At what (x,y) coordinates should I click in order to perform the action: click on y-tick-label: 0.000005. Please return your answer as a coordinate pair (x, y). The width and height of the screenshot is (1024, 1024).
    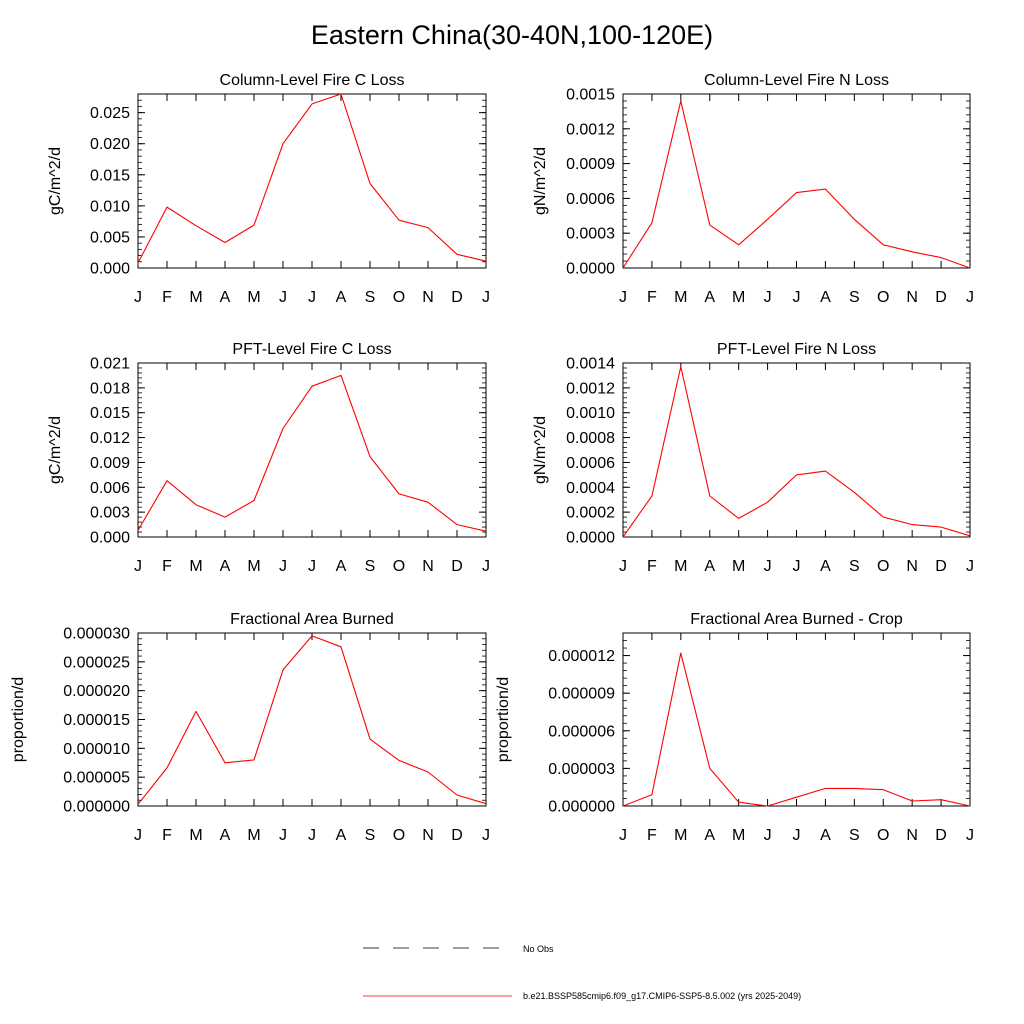
    Looking at the image, I should click on (96, 778).